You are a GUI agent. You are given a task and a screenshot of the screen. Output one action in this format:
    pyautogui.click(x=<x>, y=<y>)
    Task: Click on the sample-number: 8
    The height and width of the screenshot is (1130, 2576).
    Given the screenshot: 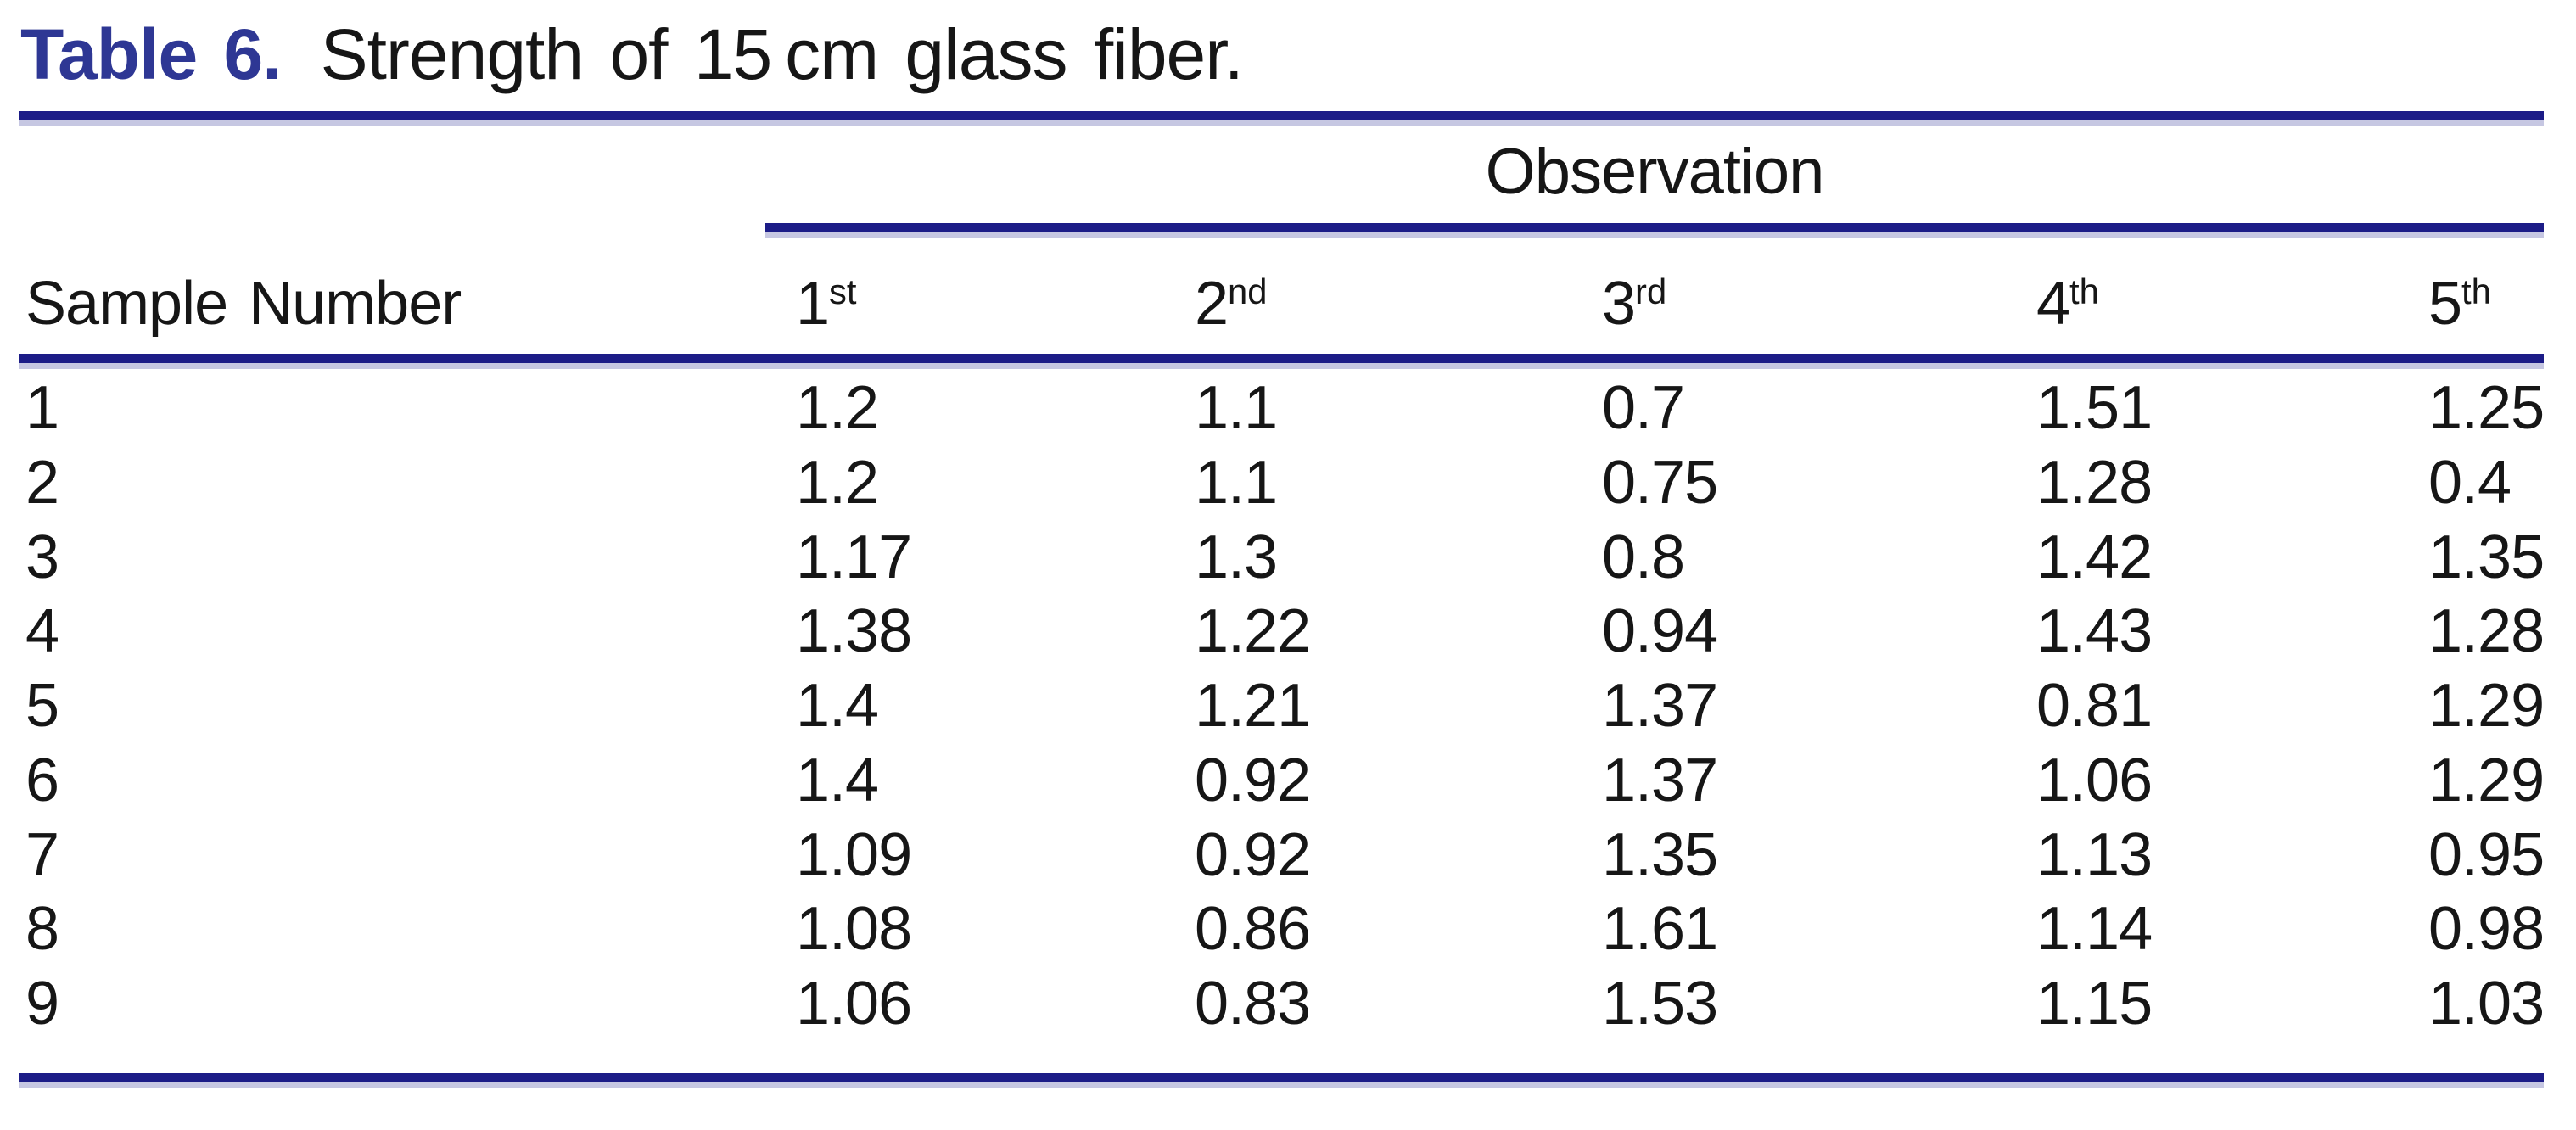 What is the action you would take?
    pyautogui.click(x=42, y=929)
    